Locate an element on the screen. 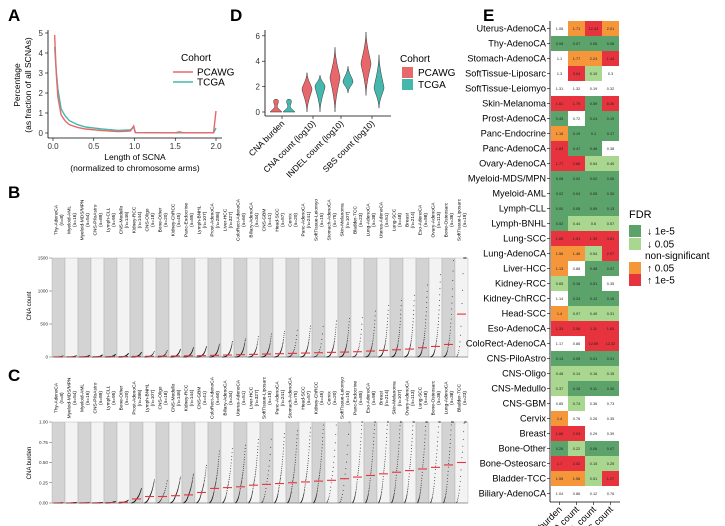 The image size is (725, 526). legend-label: non-significant is located at coordinates (677, 256).